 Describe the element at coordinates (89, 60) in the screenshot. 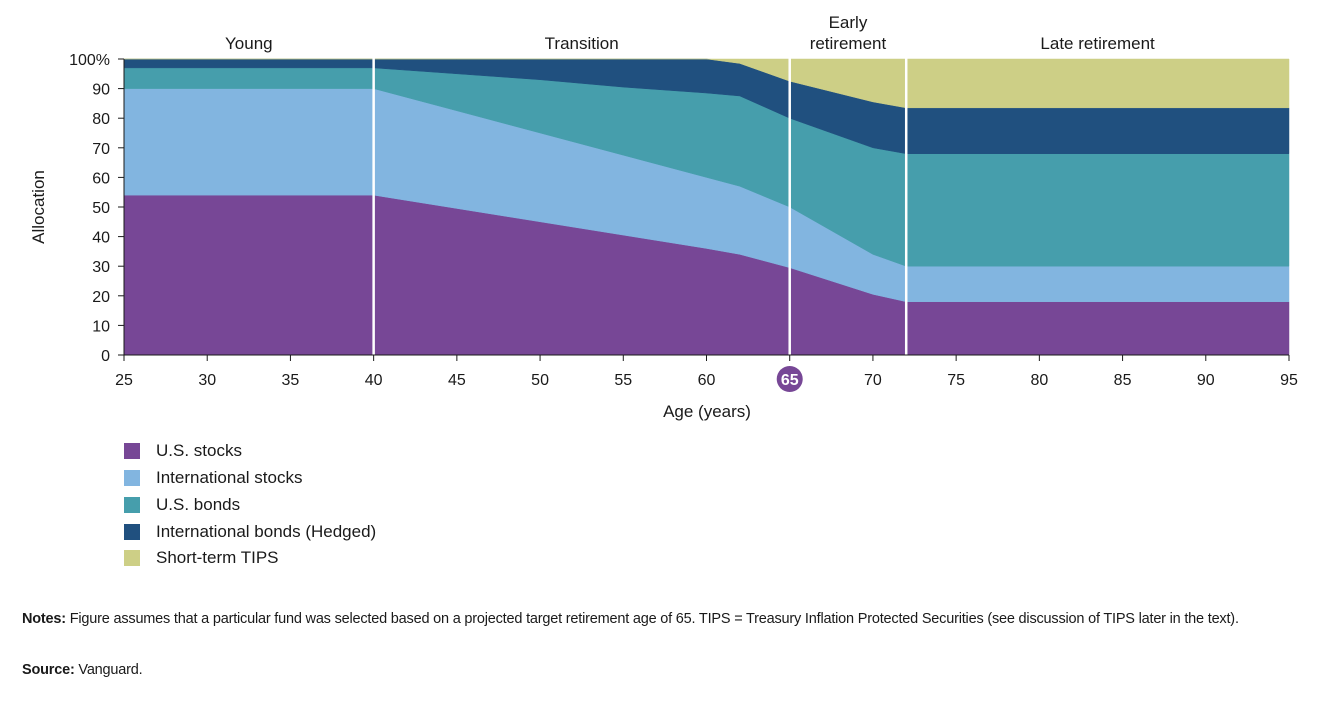

I see `y-tick-label-100: 100%` at that location.